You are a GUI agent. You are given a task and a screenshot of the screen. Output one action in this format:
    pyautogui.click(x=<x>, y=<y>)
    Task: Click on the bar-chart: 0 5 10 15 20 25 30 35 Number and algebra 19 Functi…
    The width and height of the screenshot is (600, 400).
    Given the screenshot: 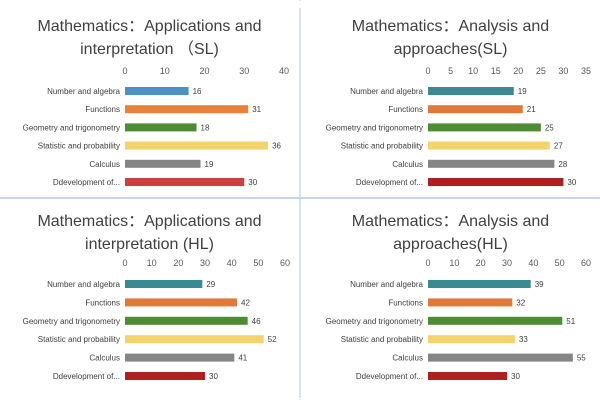 What is the action you would take?
    pyautogui.click(x=458, y=126)
    